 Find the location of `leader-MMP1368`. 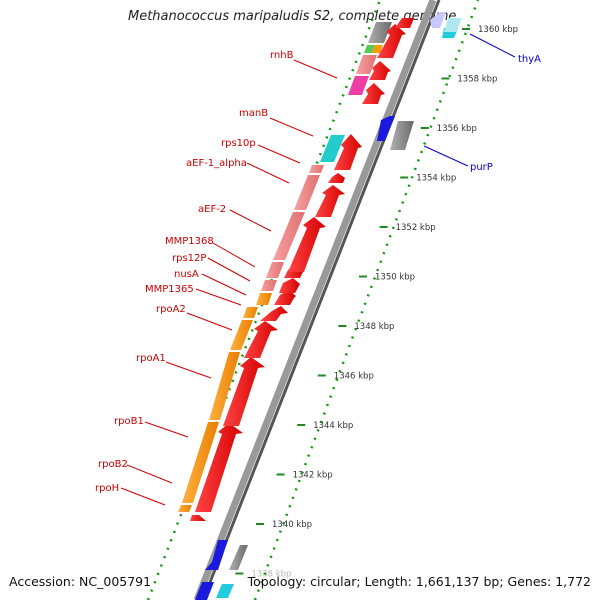

leader-MMP1368 is located at coordinates (234, 255).